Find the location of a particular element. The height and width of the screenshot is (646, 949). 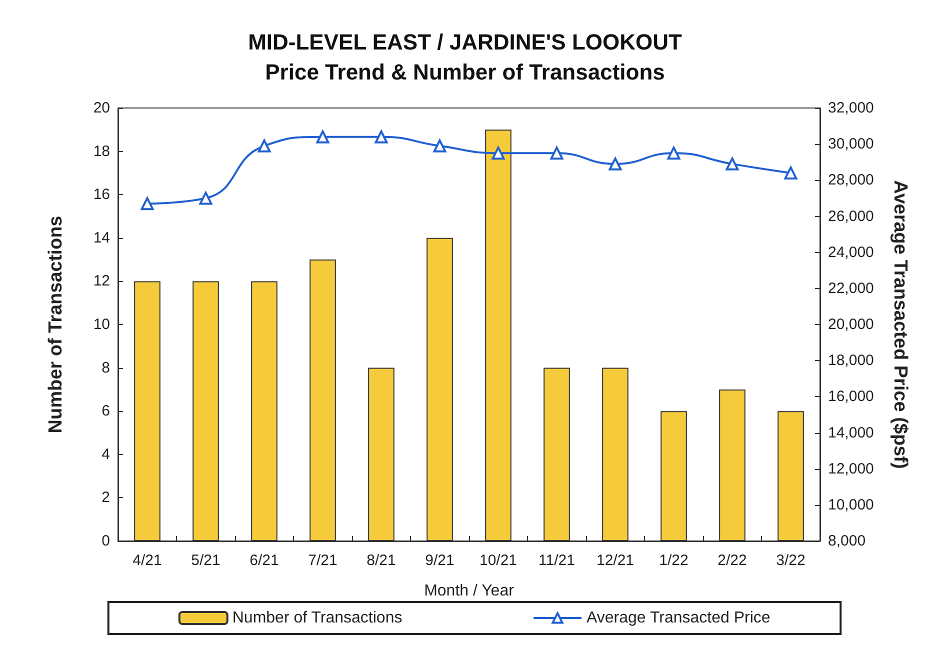

y-tick-label: 18 is located at coordinates (101, 151).